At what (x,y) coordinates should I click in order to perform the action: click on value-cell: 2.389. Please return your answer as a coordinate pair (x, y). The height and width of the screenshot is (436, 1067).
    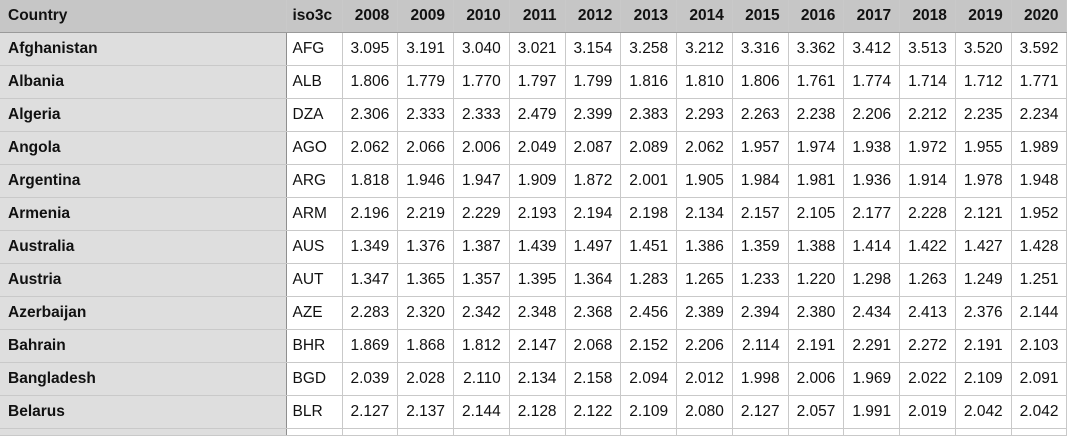
    Looking at the image, I should click on (704, 313).